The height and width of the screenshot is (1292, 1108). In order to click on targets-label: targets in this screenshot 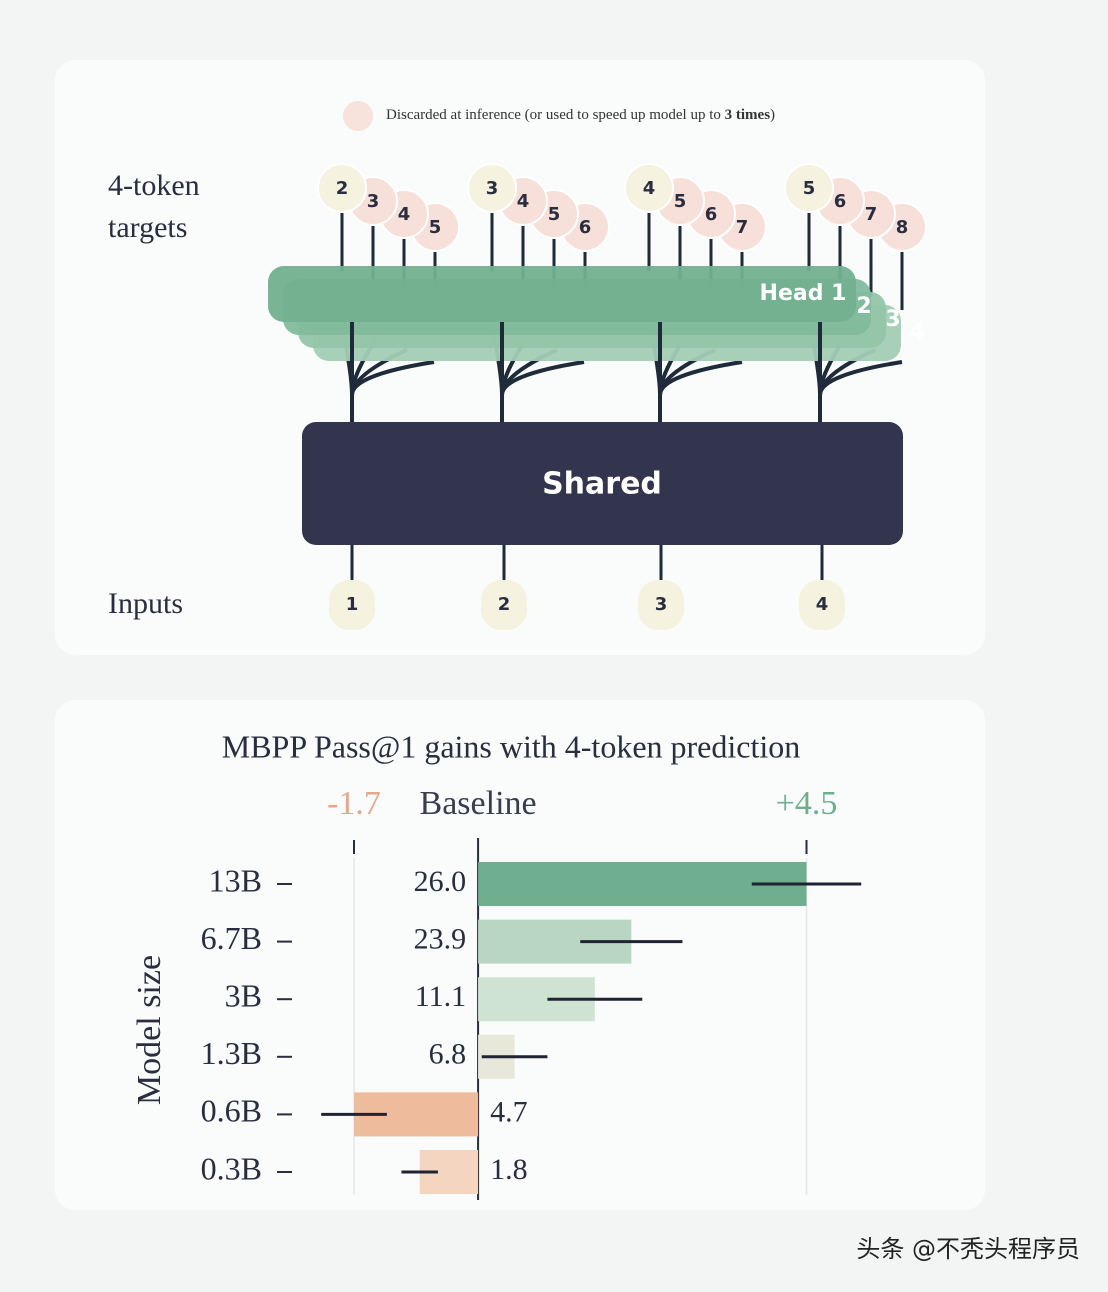, I will do `click(147, 227)`.